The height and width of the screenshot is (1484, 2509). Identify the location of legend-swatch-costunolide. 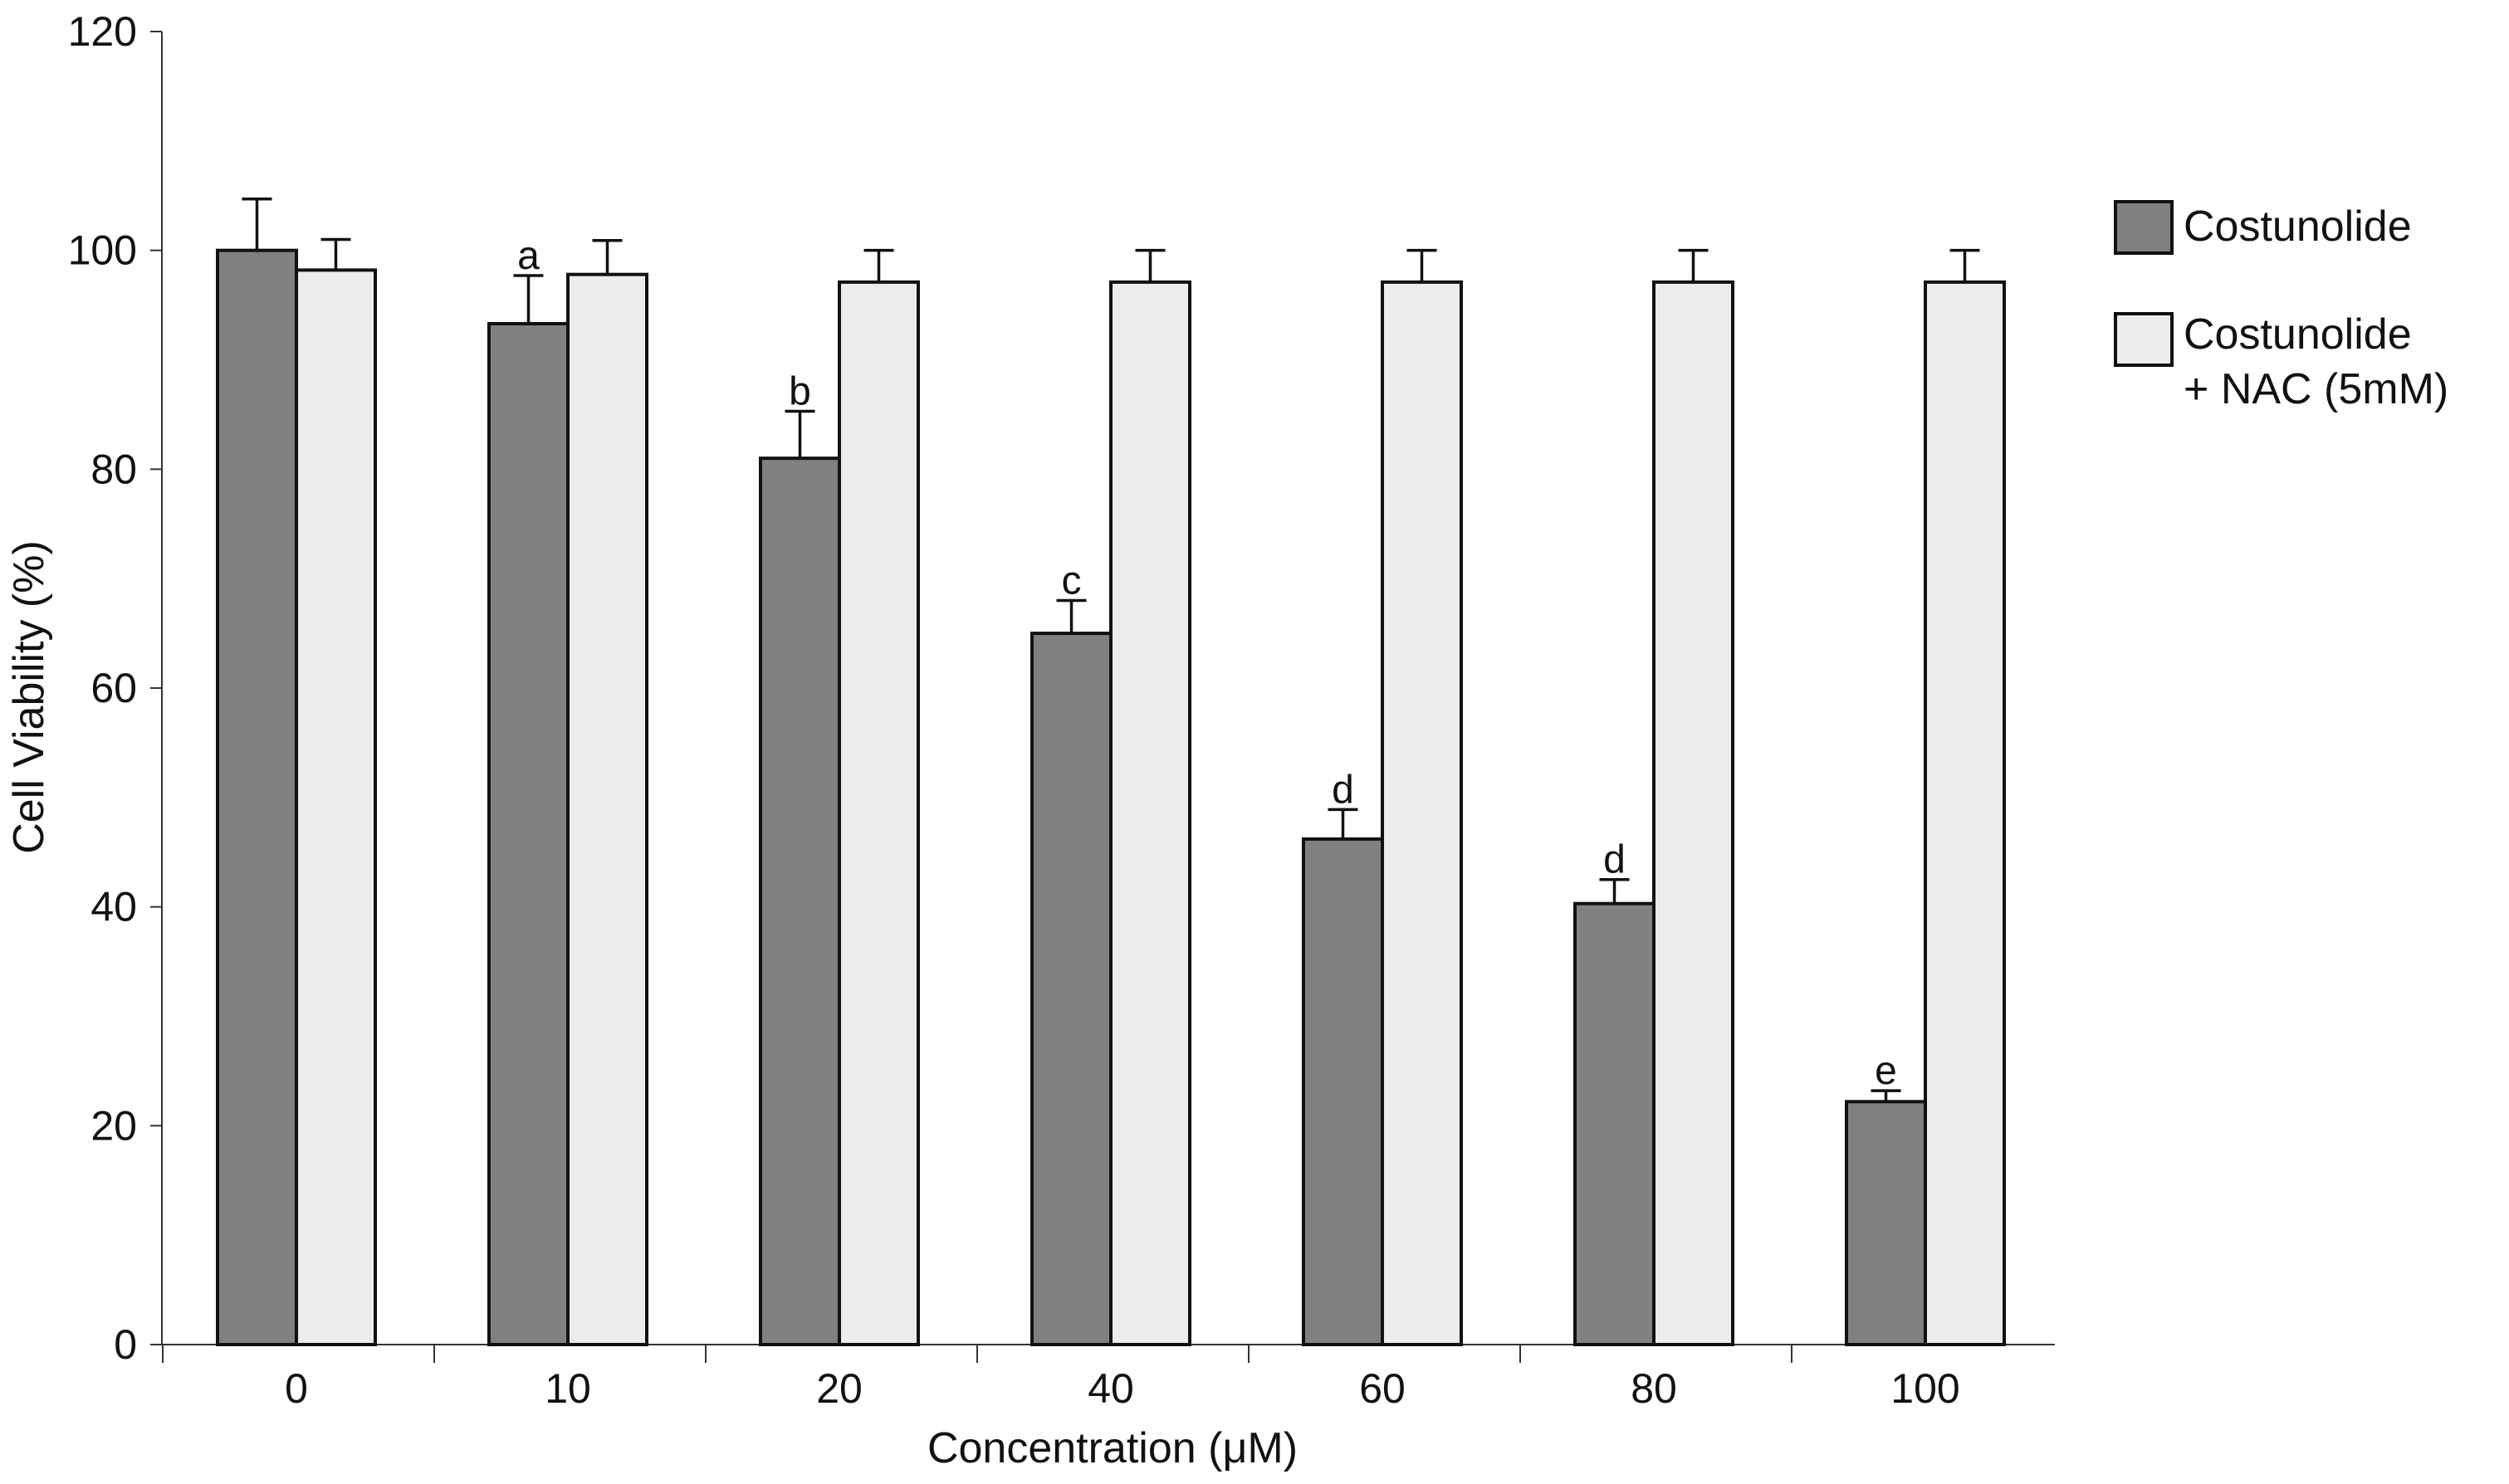
(2144, 227).